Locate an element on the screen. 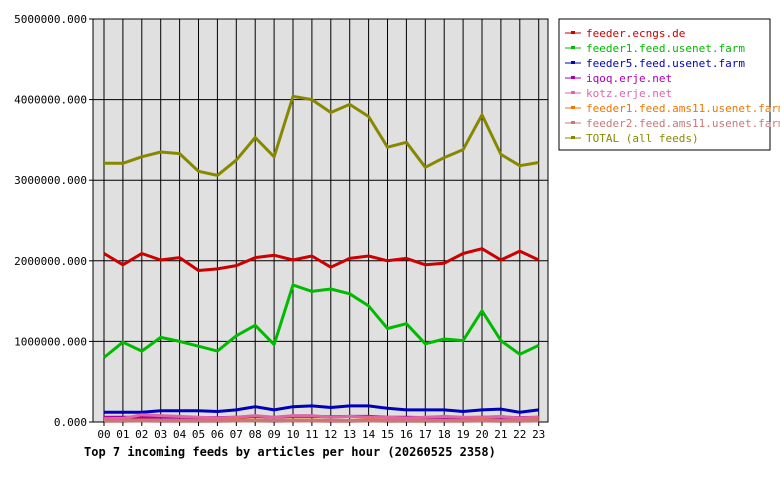  legend-label: iqoq.erje.net is located at coordinates (629, 78).